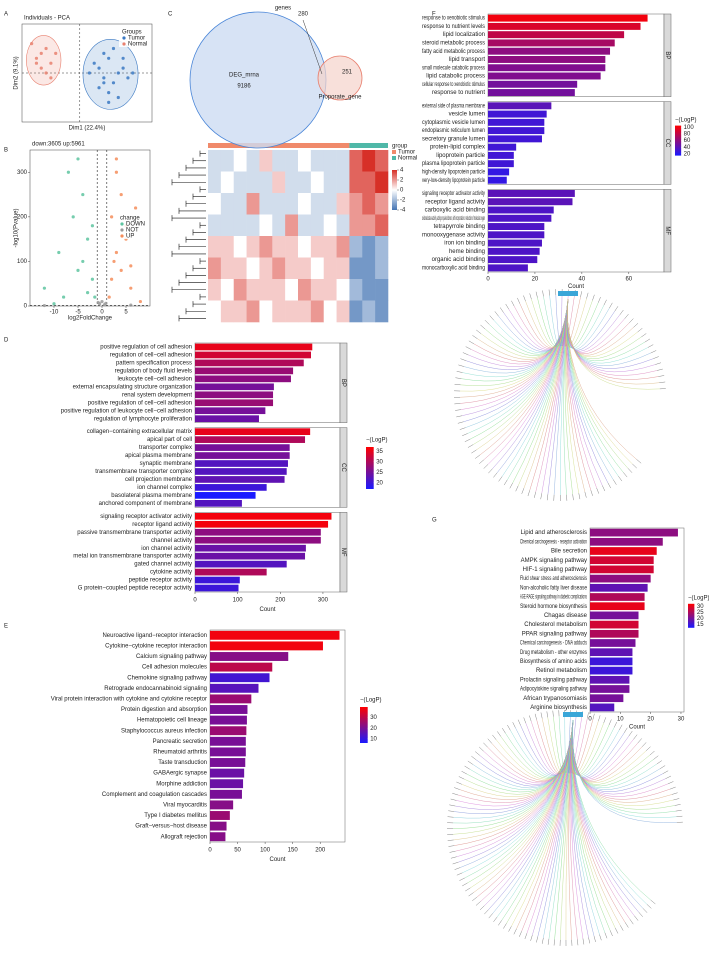 The image size is (709, 953). Describe the element at coordinates (159, 456) in the screenshot. I see `category-label: apical plasma membrane` at that location.